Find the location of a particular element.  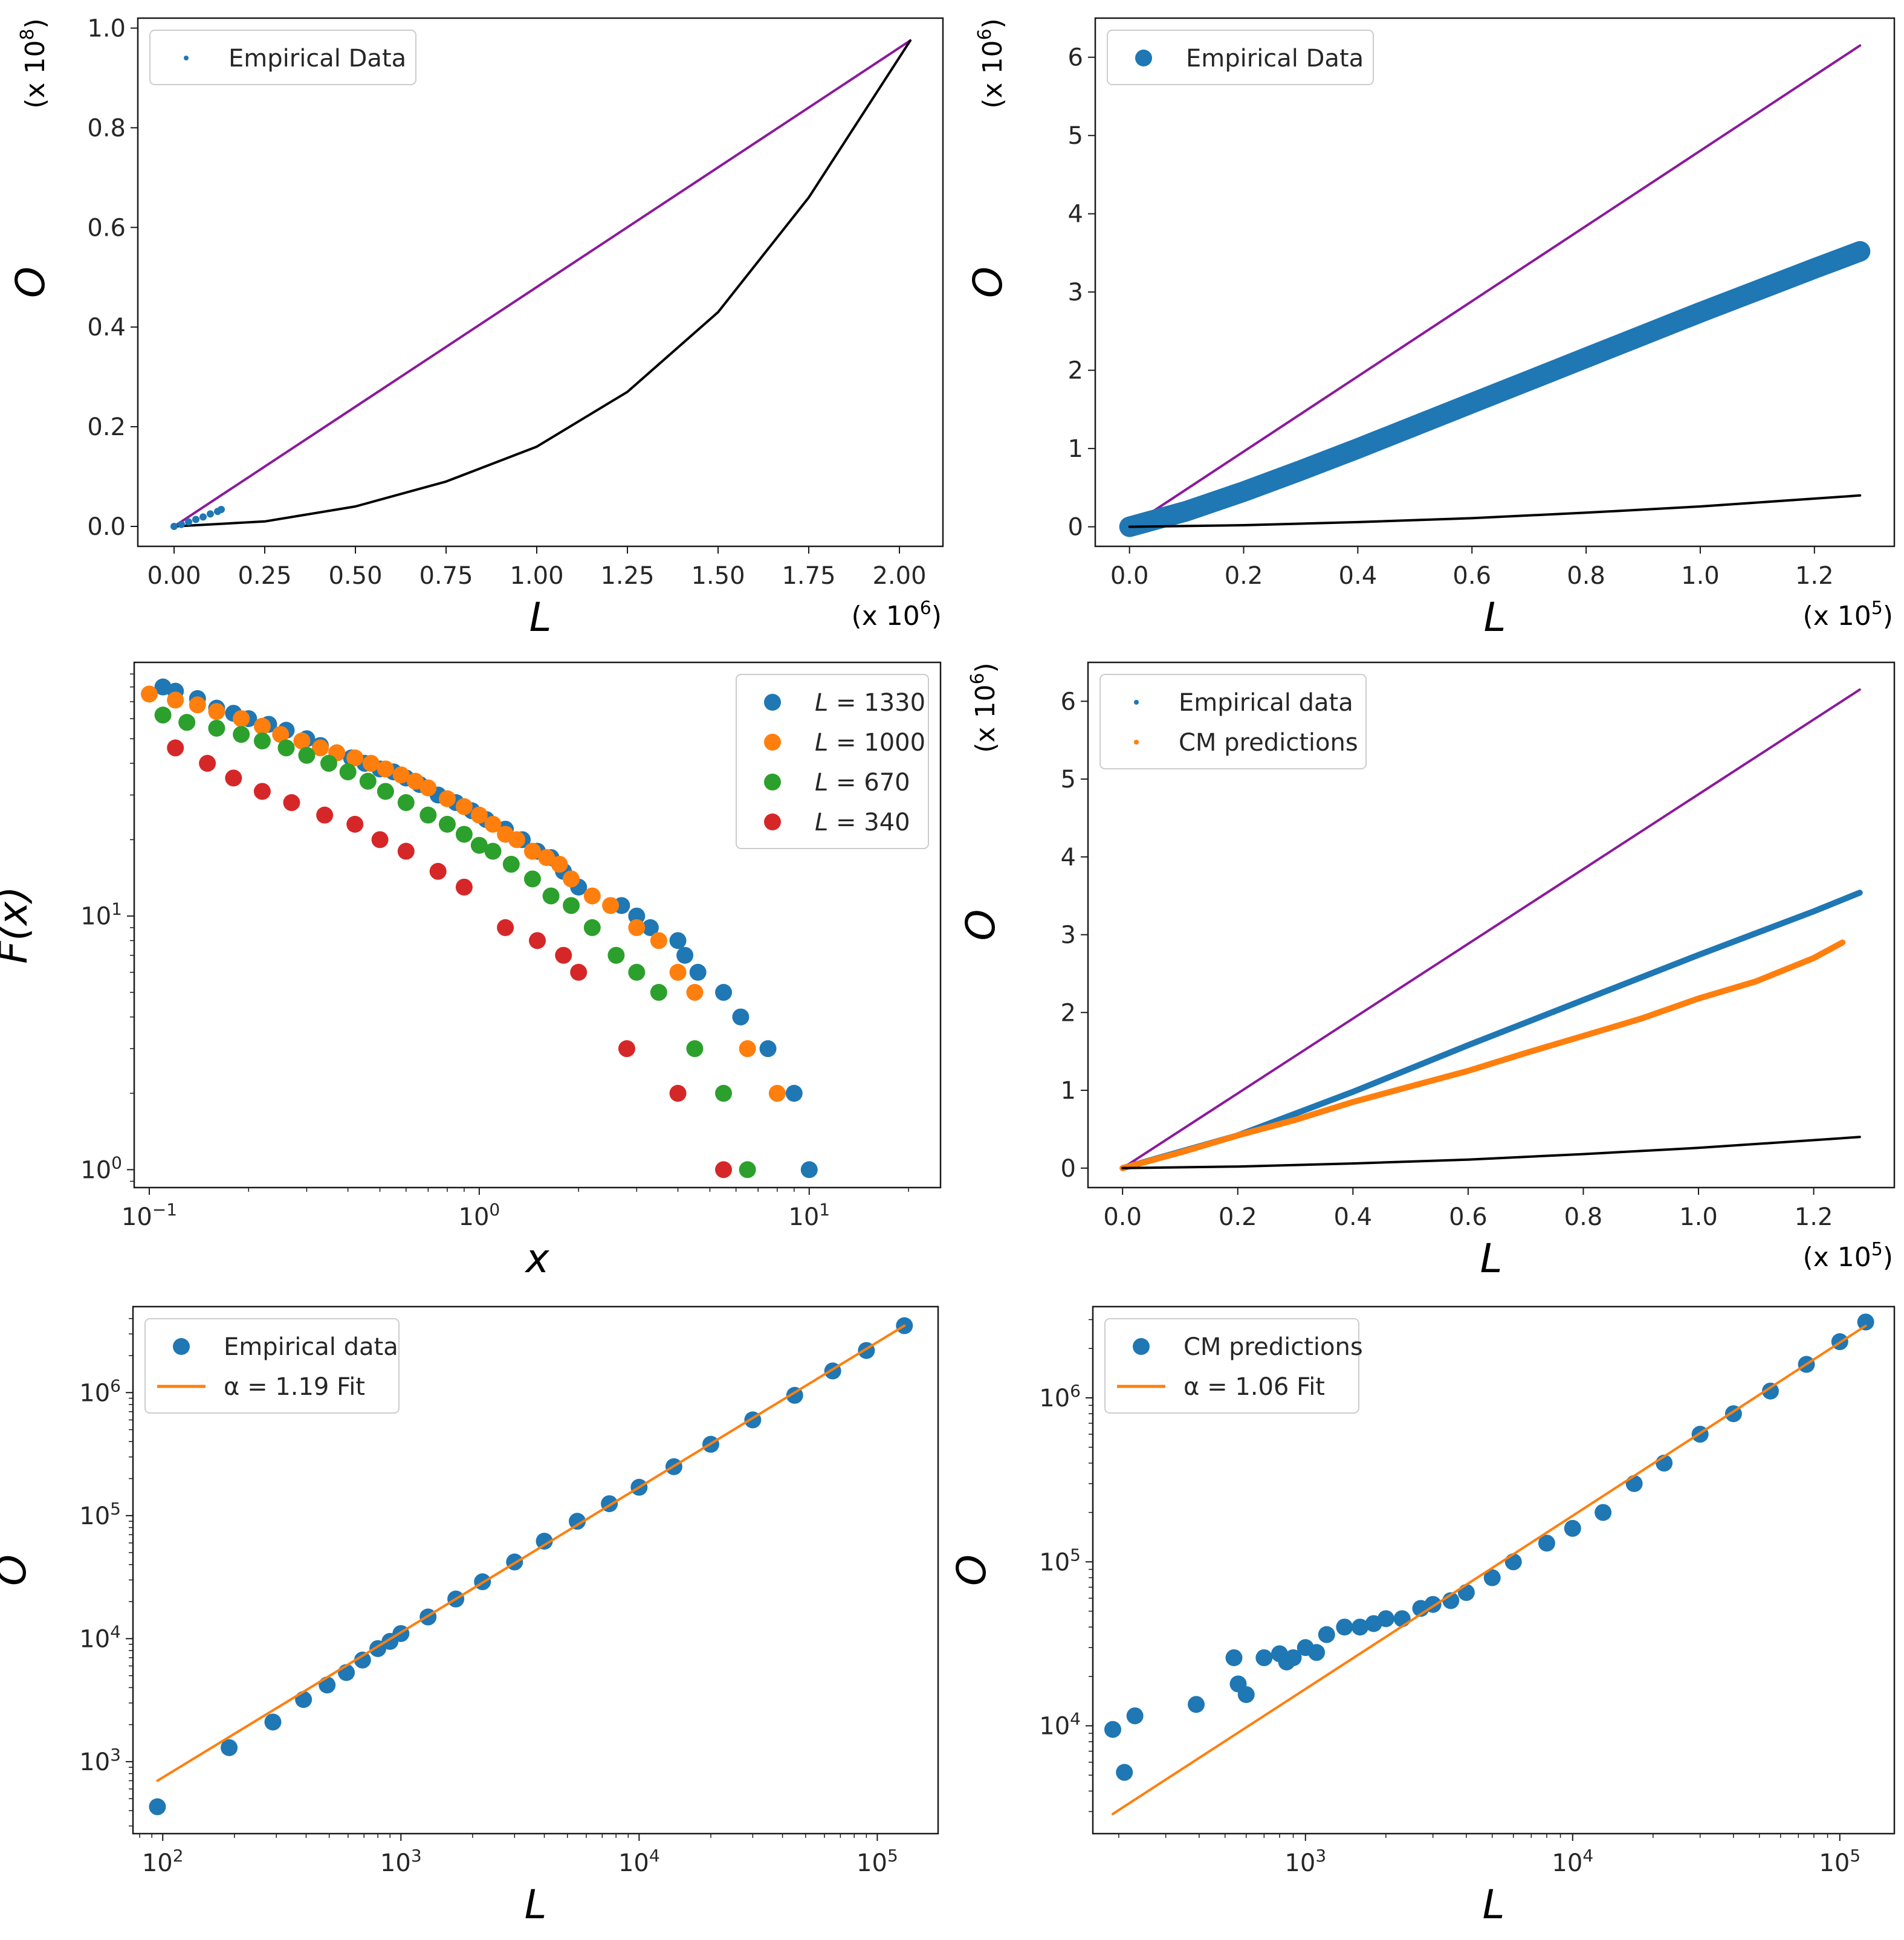

series--1-19-fit is located at coordinates (531, 1553).